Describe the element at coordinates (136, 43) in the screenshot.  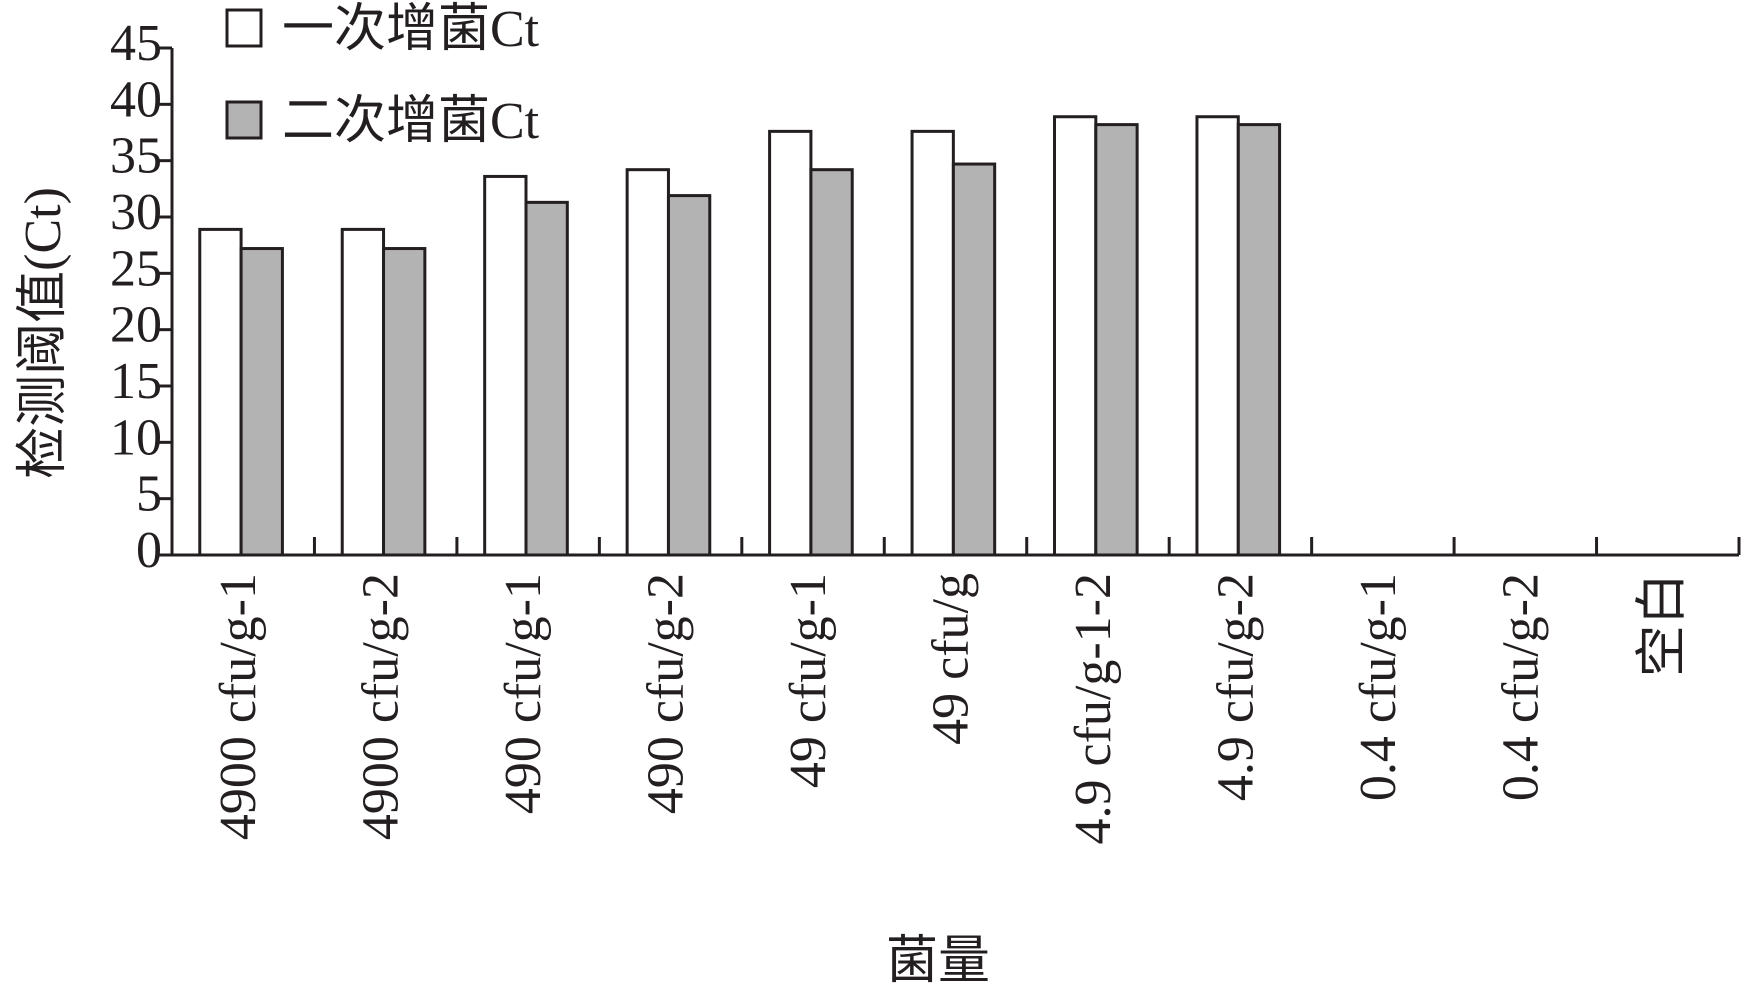
I see `y-tick-label: 45` at that location.